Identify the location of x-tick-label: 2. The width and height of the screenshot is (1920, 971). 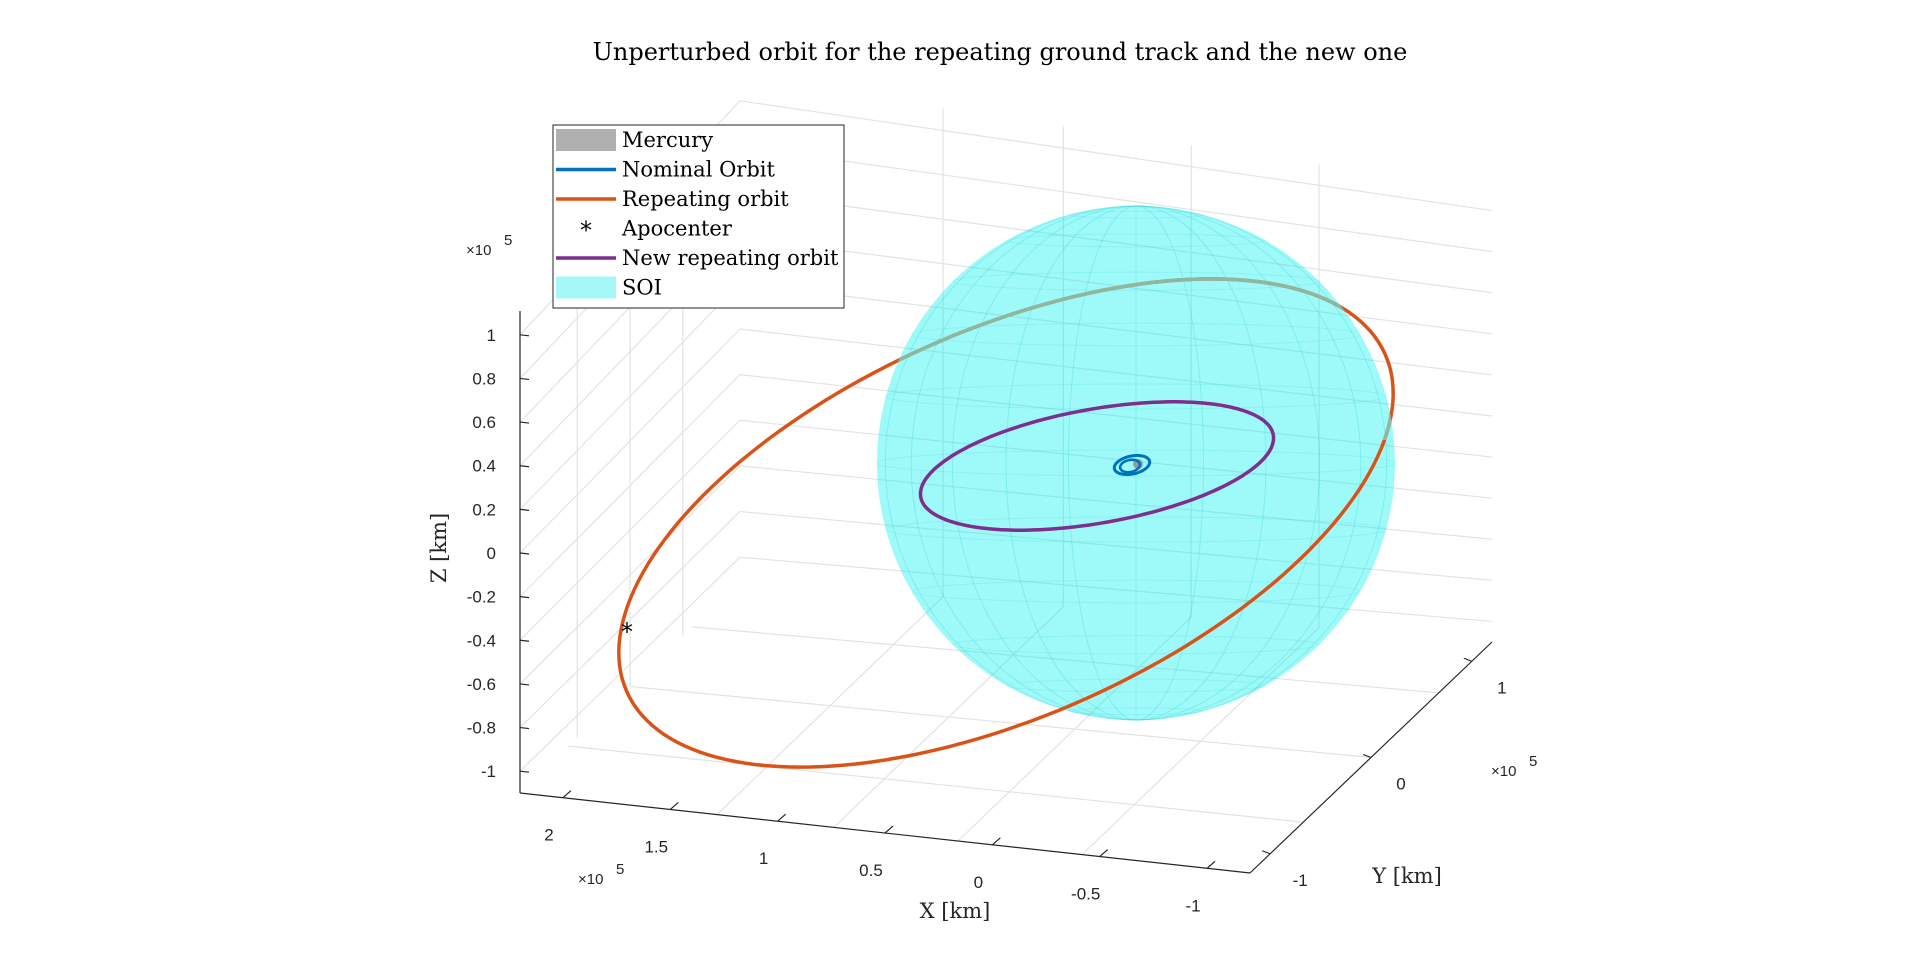
(548, 835).